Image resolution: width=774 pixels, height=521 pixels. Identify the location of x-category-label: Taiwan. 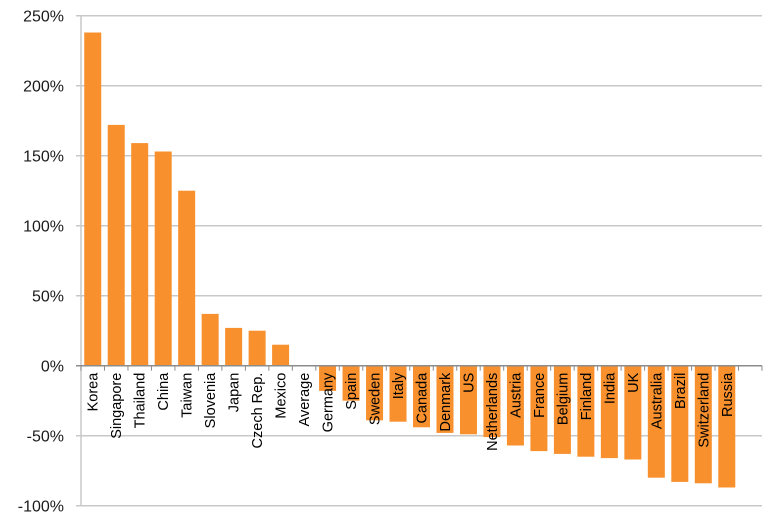
(188, 395).